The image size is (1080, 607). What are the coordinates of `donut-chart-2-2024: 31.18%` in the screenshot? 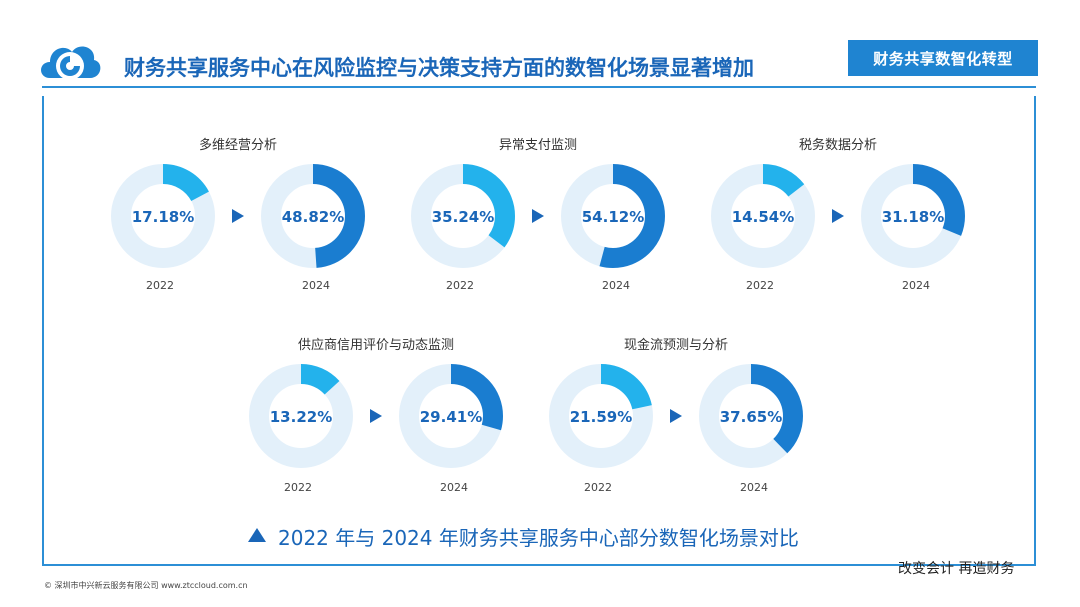 It's located at (913, 216).